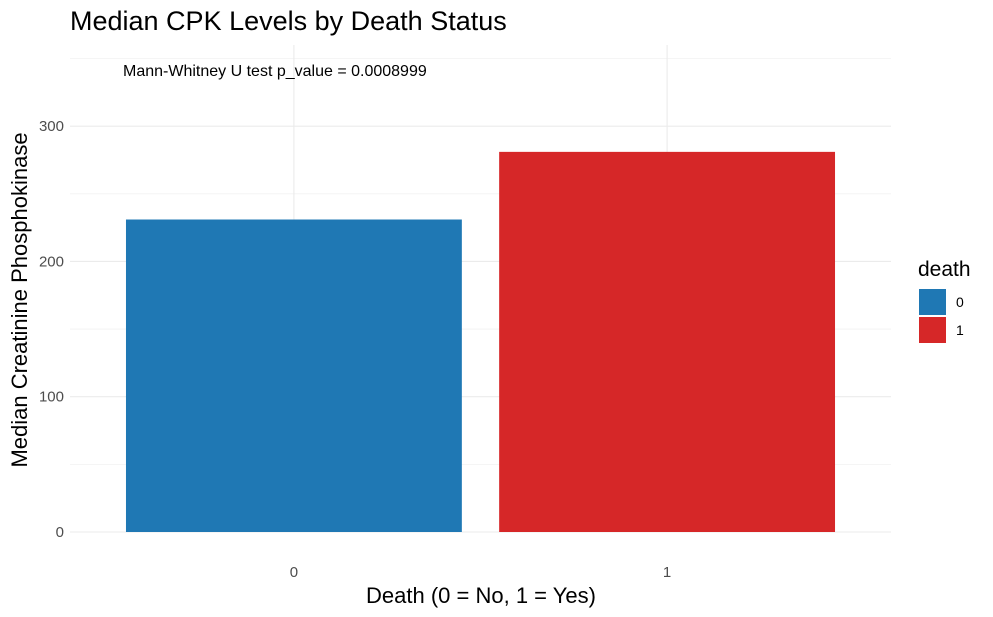  What do you see at coordinates (19, 299) in the screenshot?
I see `y-axis-title: Median Creatinine Phosphokinase` at bounding box center [19, 299].